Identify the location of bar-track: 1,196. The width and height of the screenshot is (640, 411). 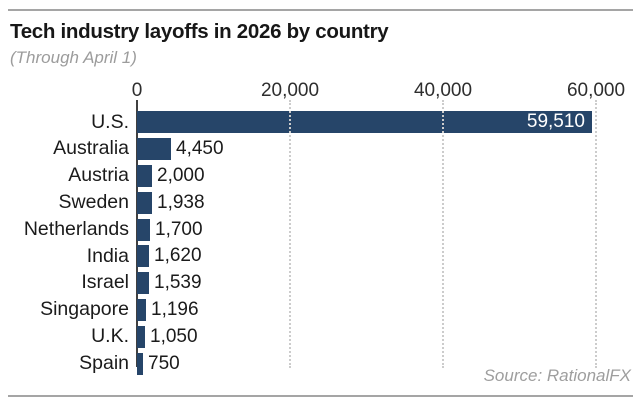
(388, 309).